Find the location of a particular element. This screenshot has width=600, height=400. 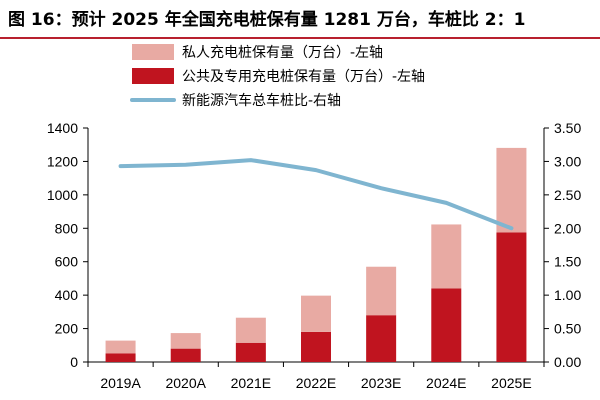

legend-label: 公共及专用充电桩保有量（万台）-左轴 is located at coordinates (303, 76).